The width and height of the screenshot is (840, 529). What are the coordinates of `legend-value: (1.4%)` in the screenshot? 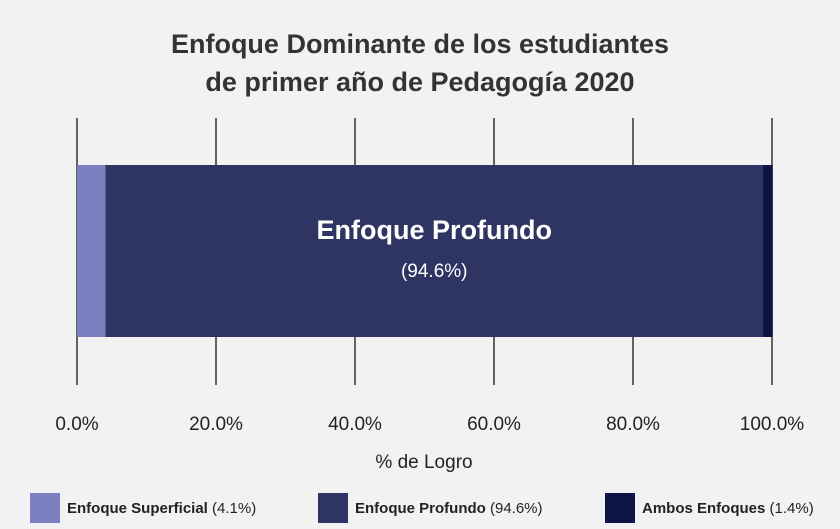 It's located at (792, 508).